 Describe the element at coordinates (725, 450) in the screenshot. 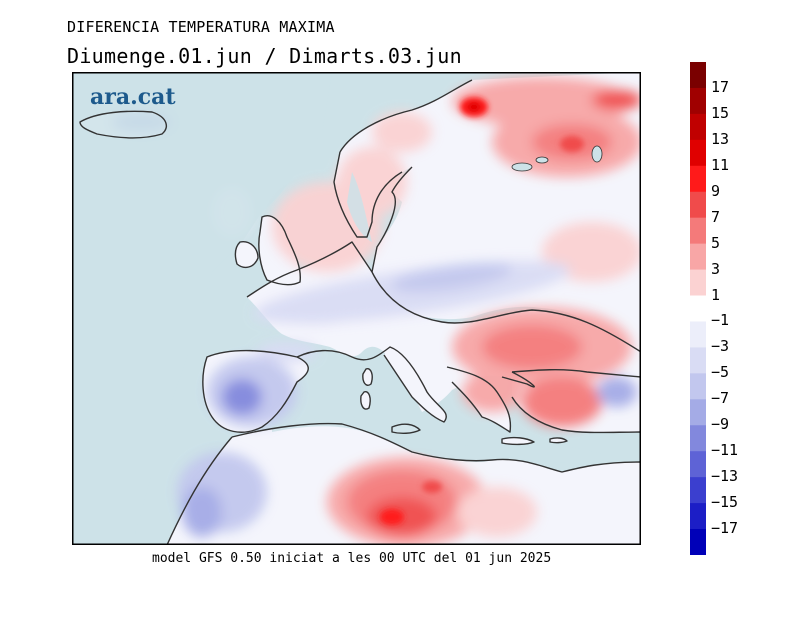

I see `colorbar-tick-label: −11` at that location.